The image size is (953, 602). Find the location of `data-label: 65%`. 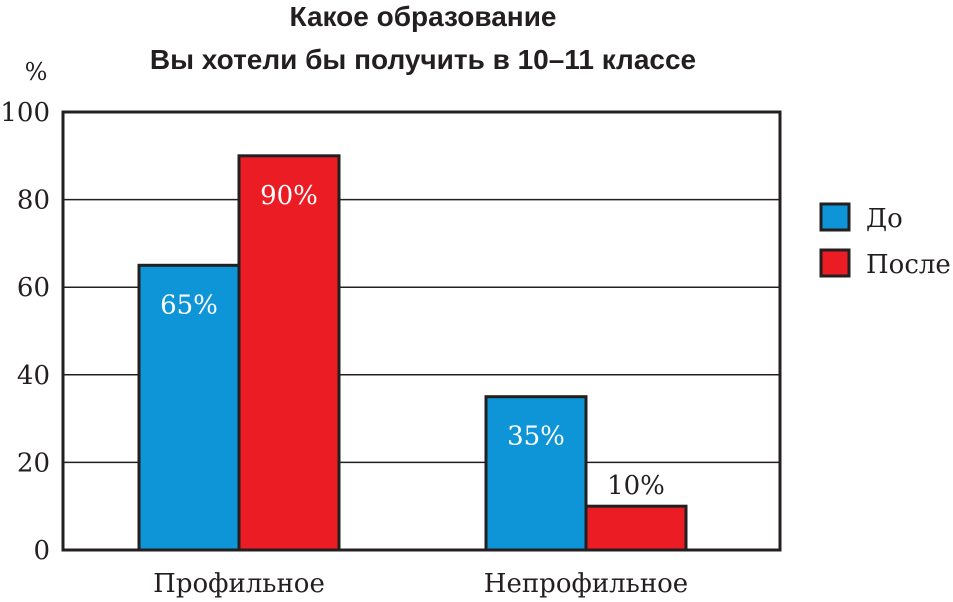

data-label: 65% is located at coordinates (189, 305).